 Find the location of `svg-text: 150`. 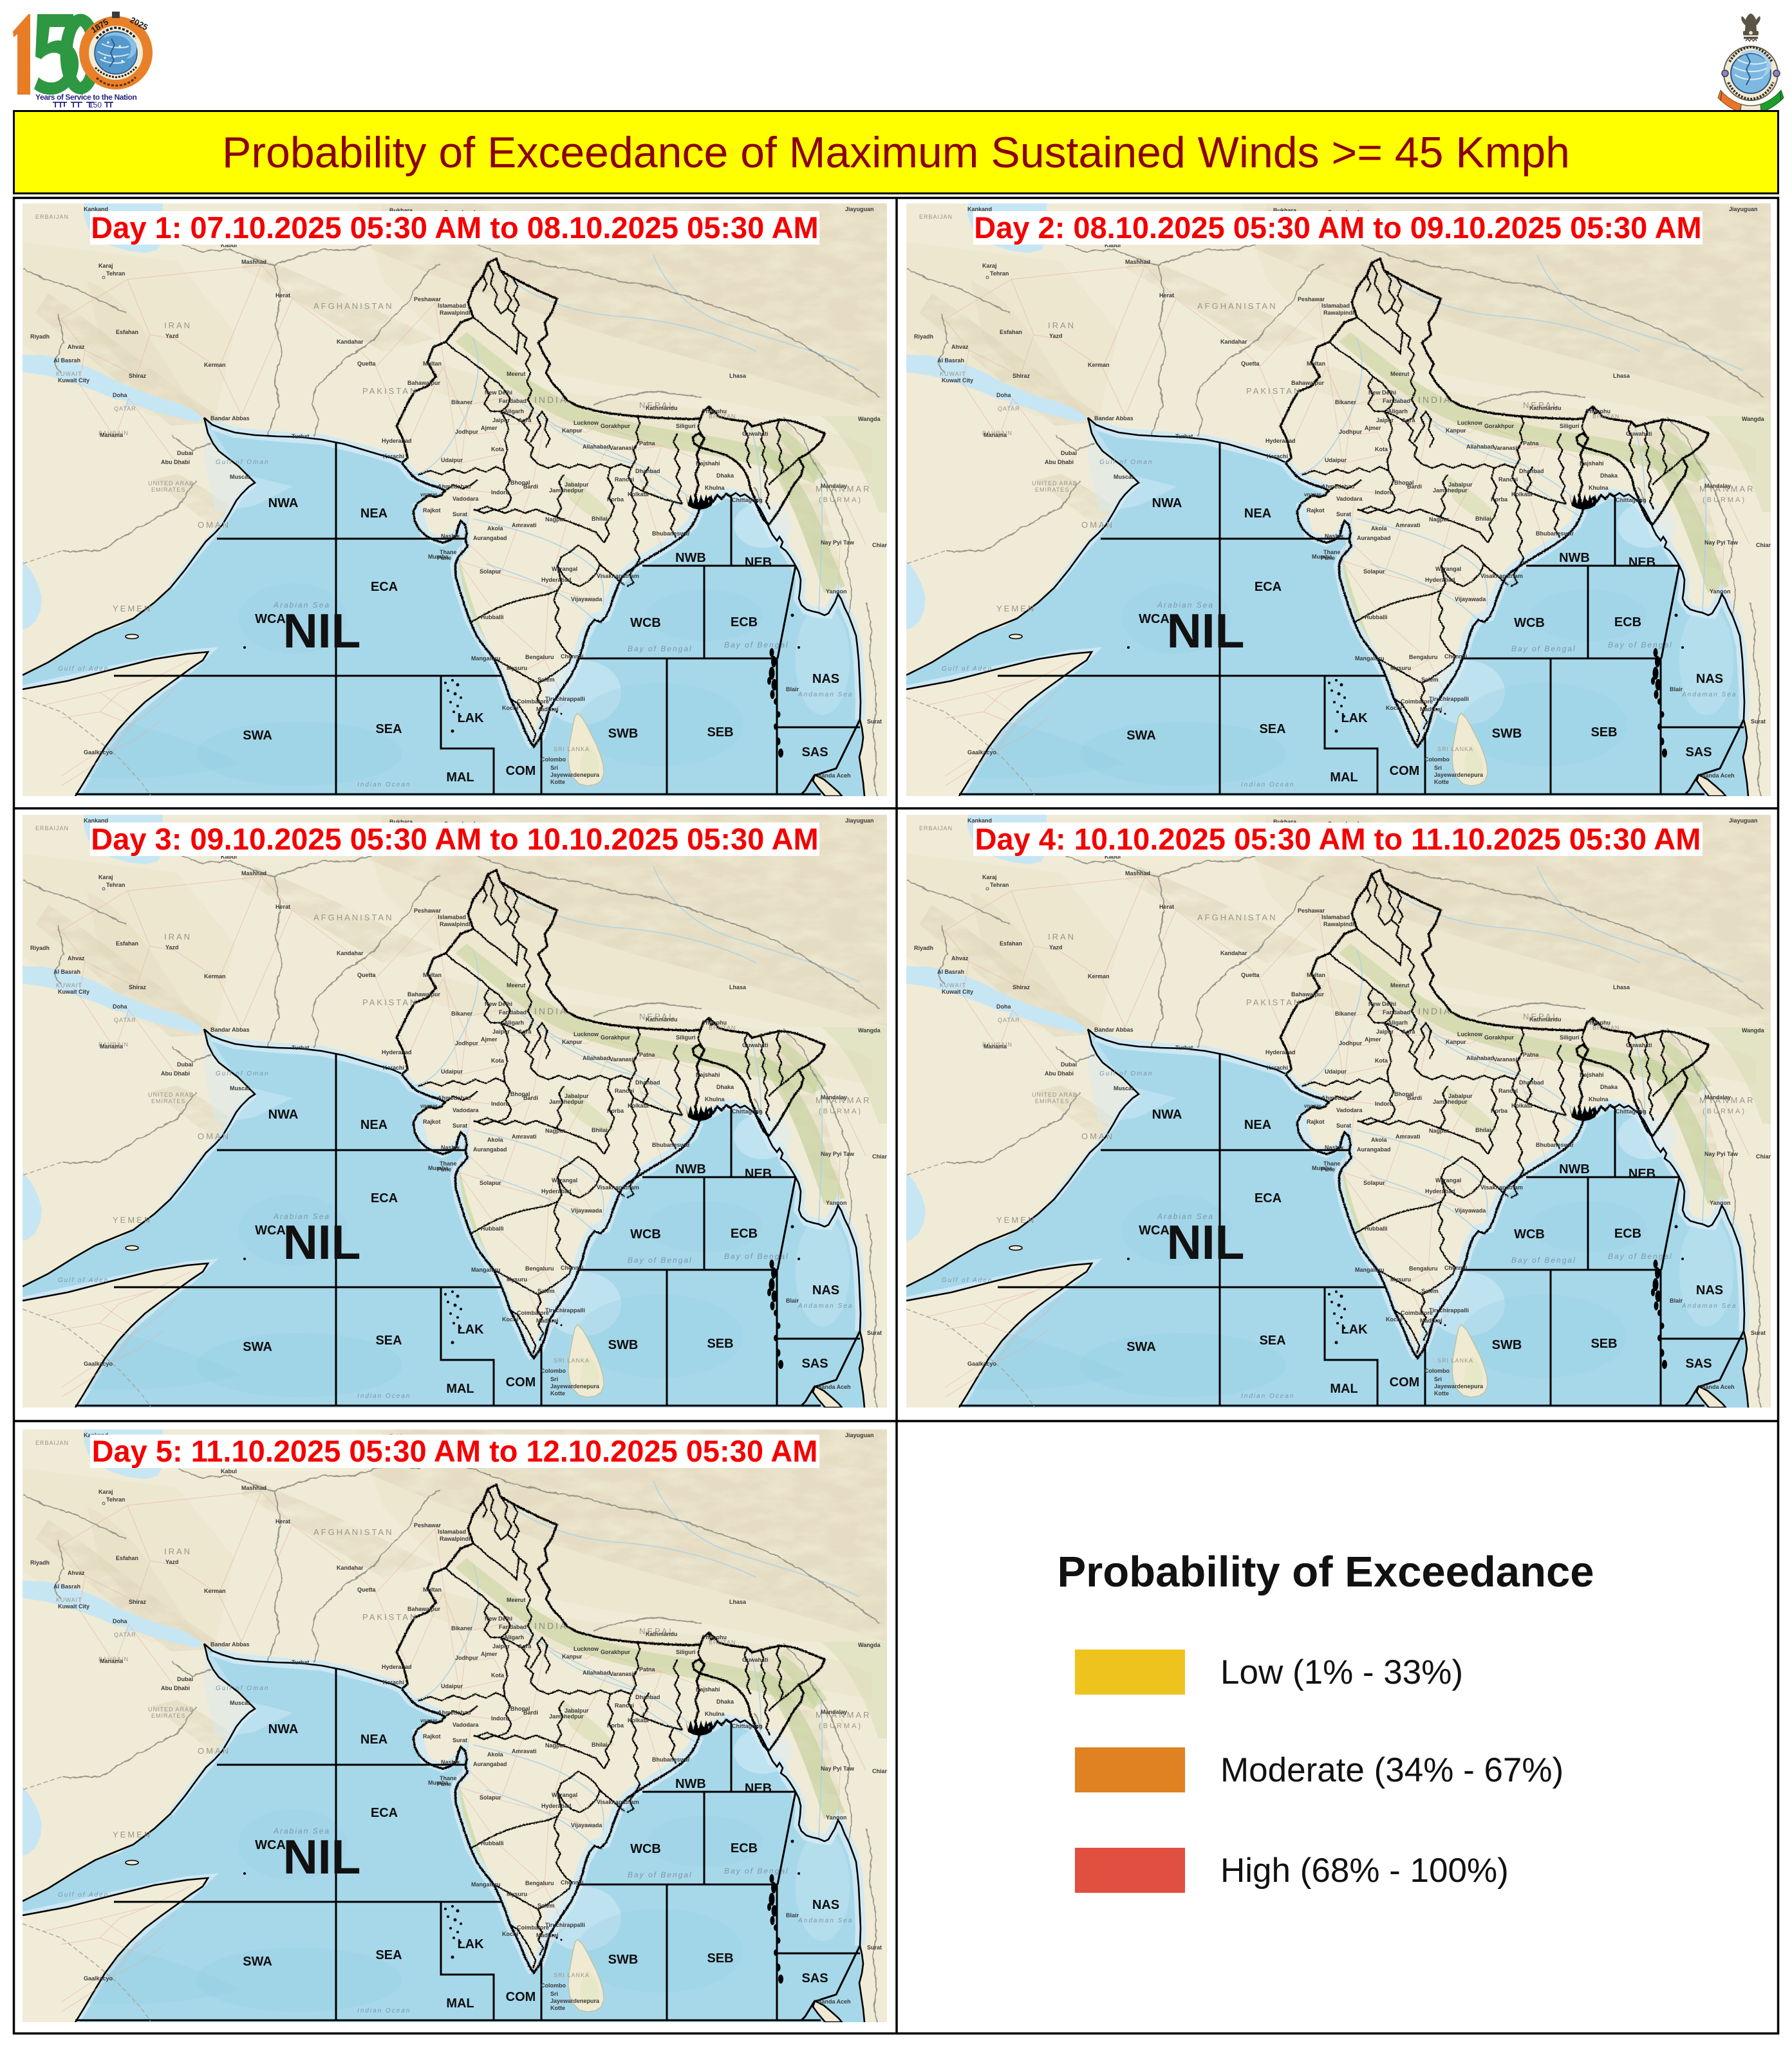

svg-text: 150 is located at coordinates (96, 104).